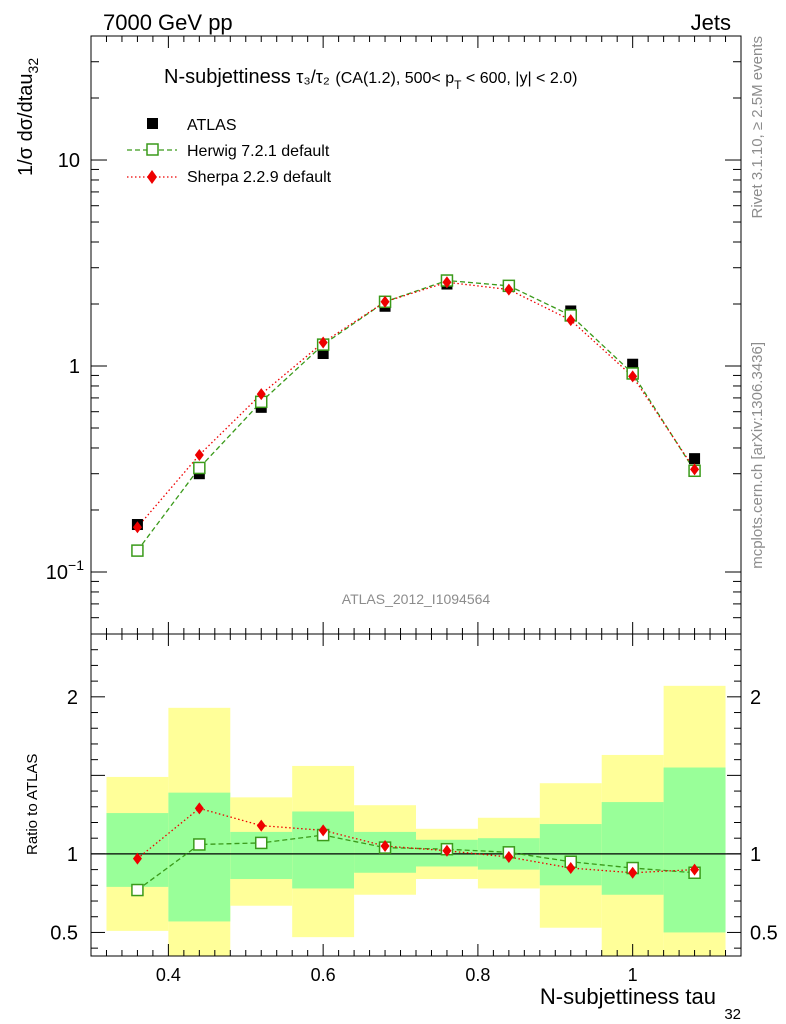 This screenshot has height=1024, width=786. What do you see at coordinates (416, 599) in the screenshot?
I see `analysis-watermark: ATLAS_2012_I1094564` at bounding box center [416, 599].